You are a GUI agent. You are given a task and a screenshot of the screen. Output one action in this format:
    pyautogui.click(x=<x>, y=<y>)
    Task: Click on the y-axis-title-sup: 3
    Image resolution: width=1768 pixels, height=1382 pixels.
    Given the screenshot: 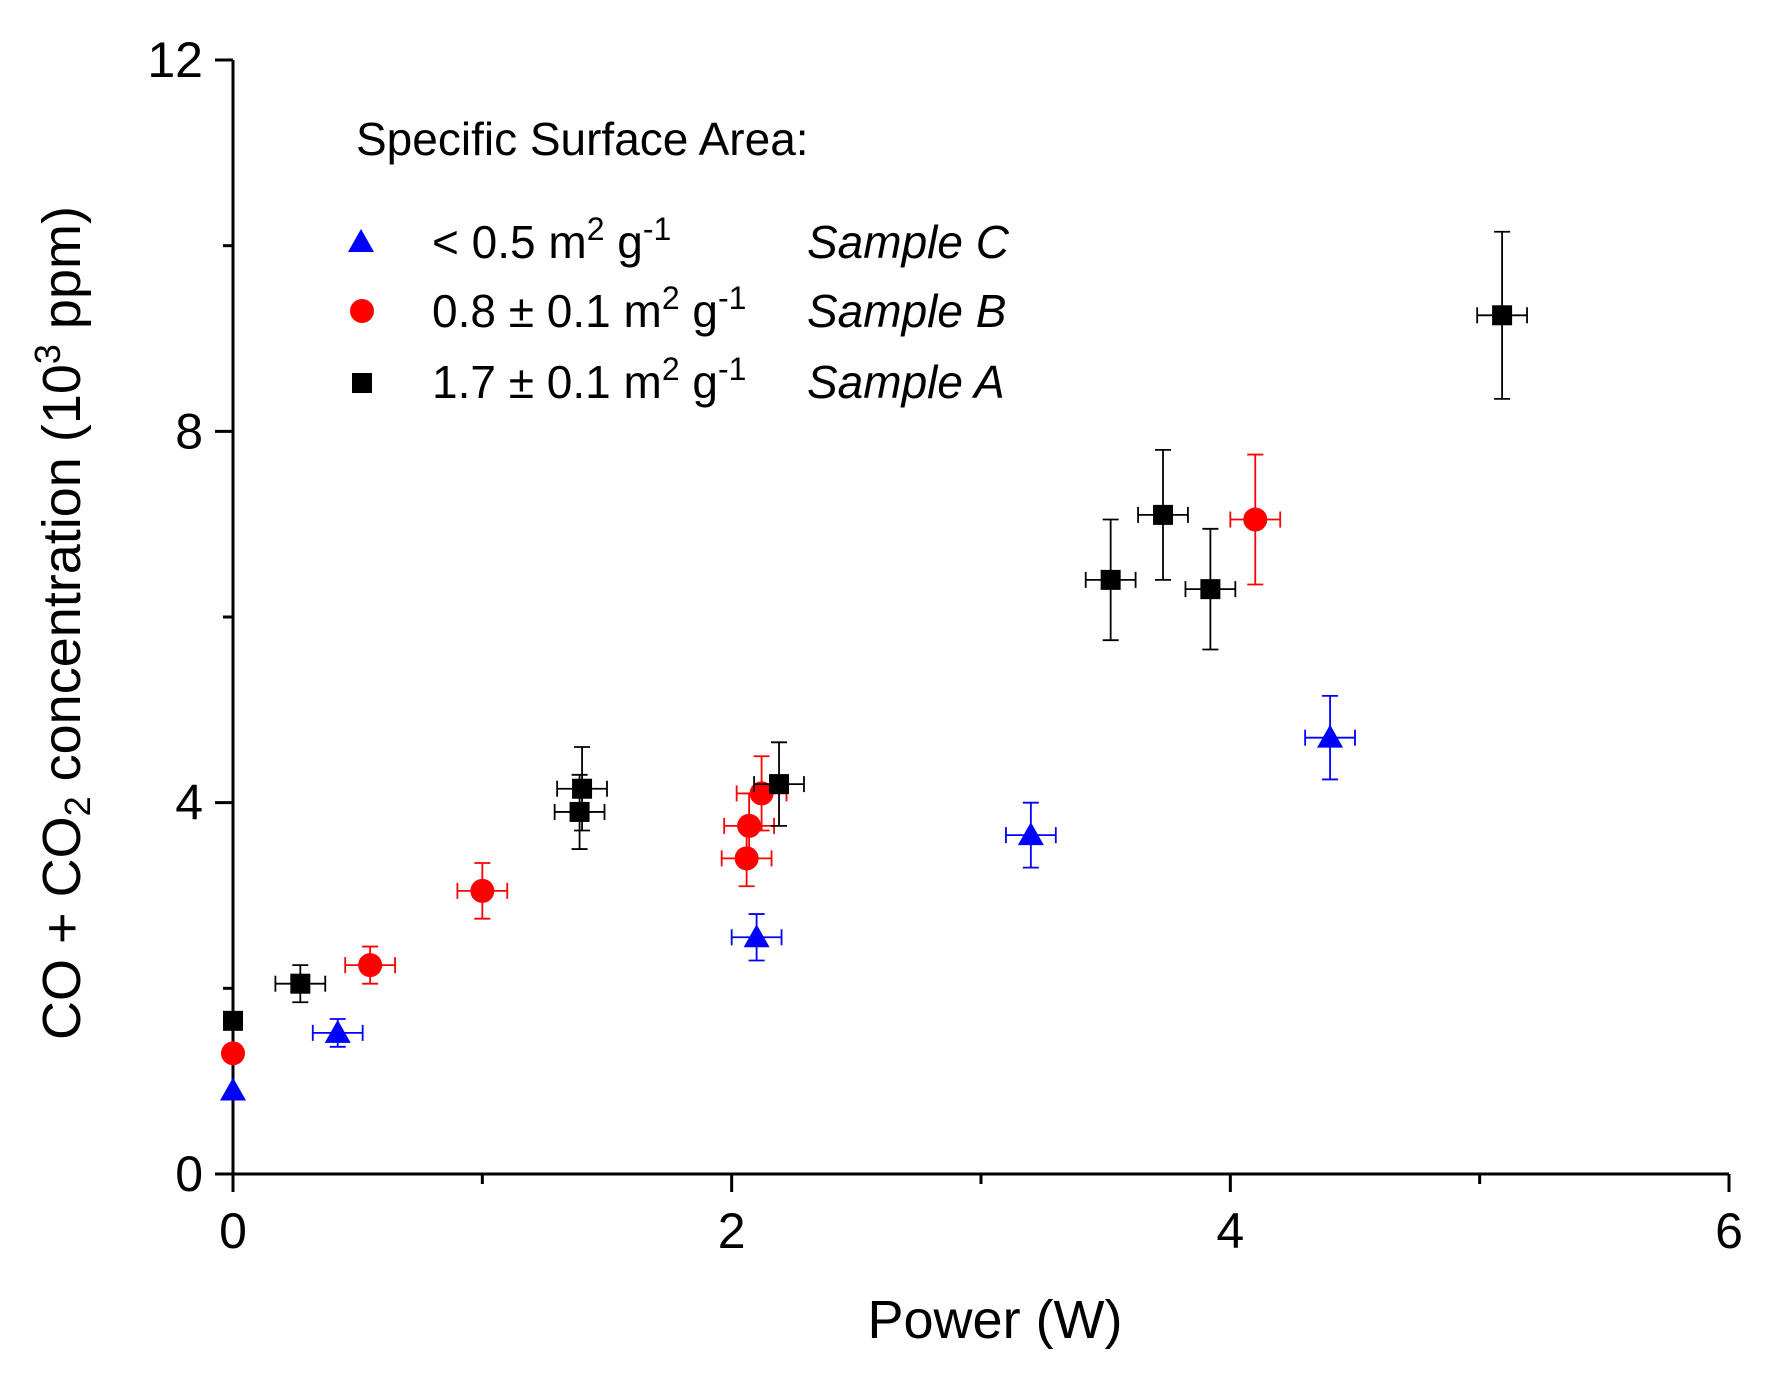 What is the action you would take?
    pyautogui.click(x=47, y=354)
    